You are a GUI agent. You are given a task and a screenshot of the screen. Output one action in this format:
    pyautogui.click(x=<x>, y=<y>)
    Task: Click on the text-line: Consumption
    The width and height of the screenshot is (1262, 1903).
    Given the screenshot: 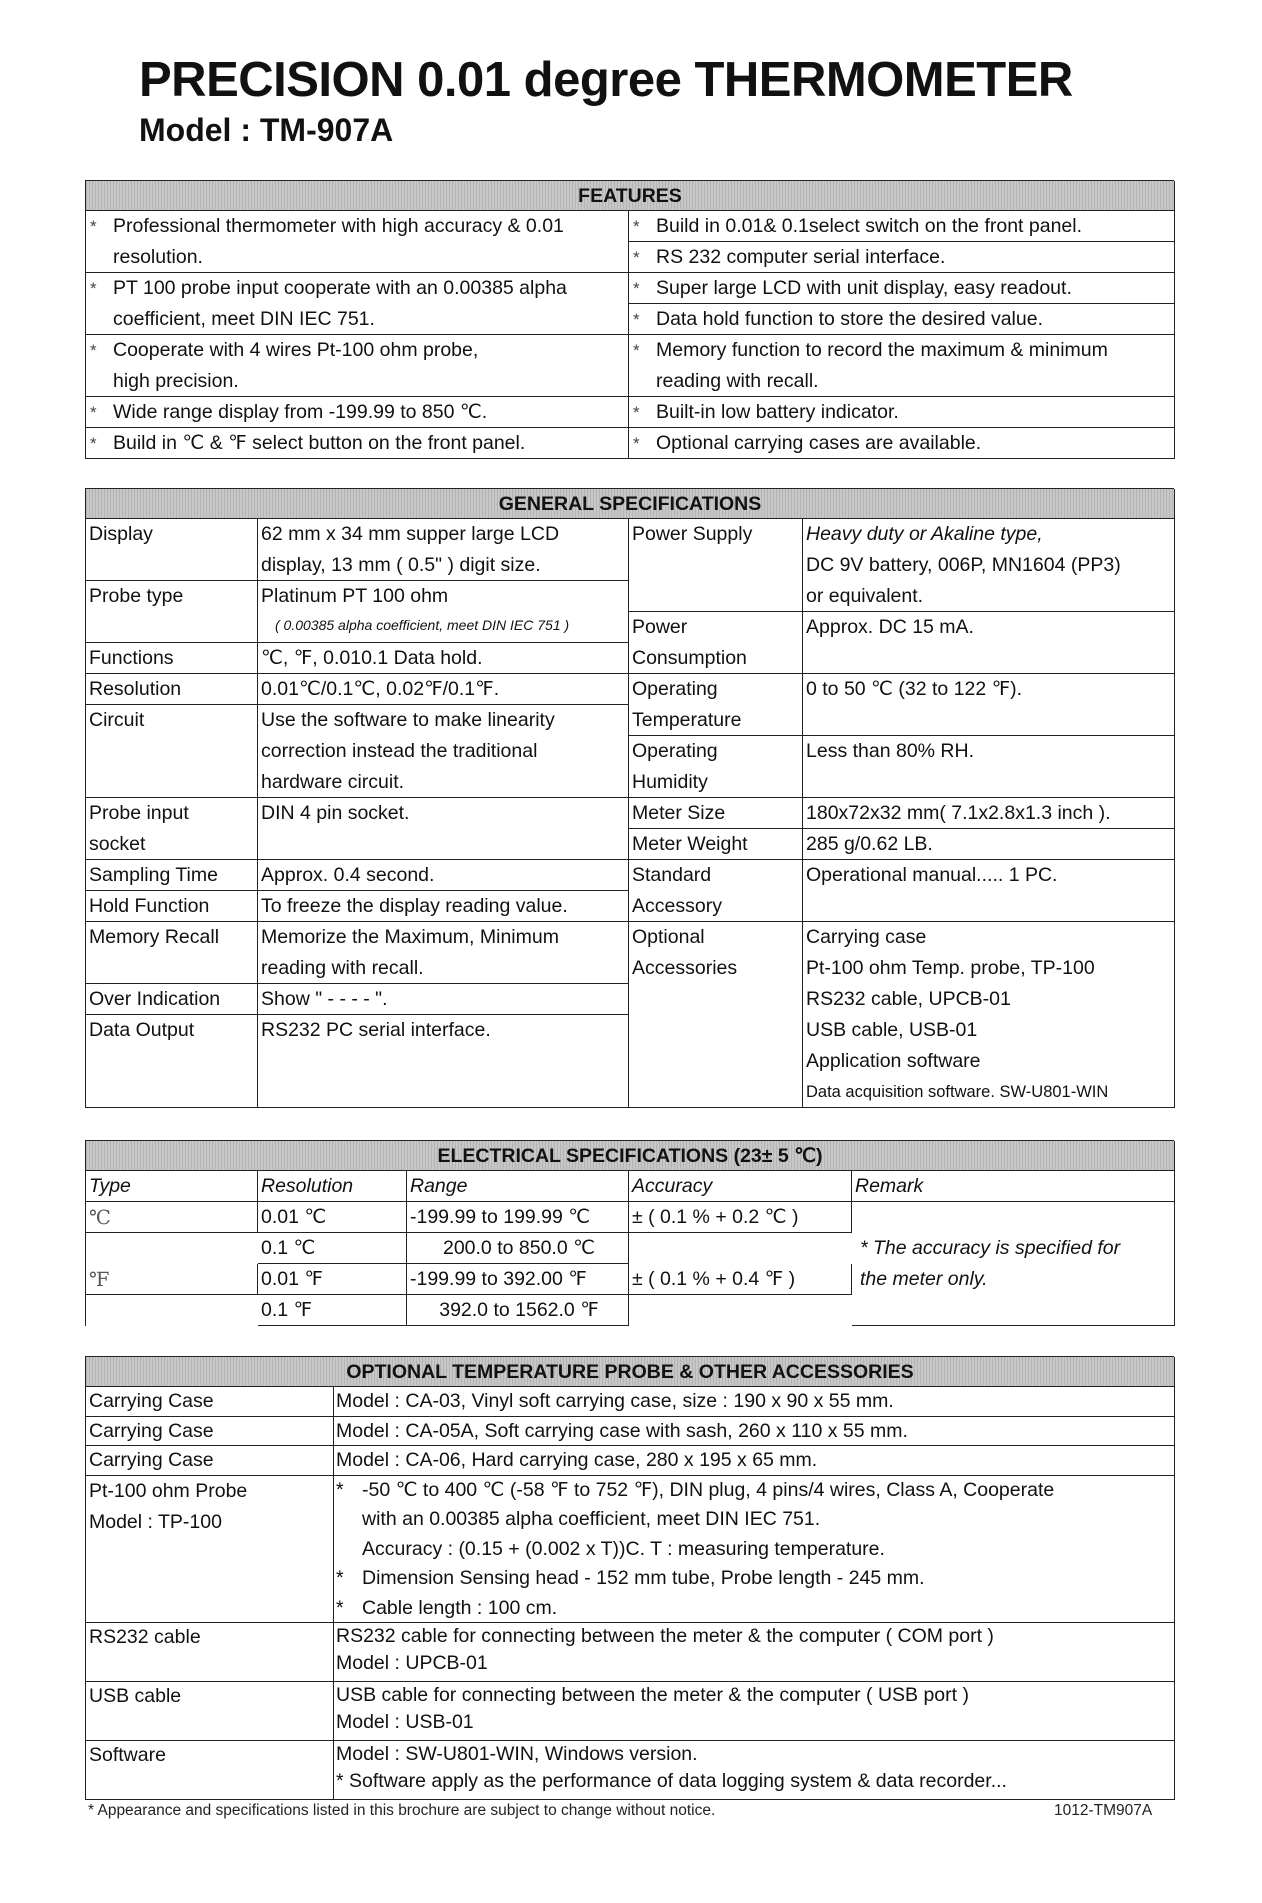 What is the action you would take?
    pyautogui.click(x=689, y=658)
    